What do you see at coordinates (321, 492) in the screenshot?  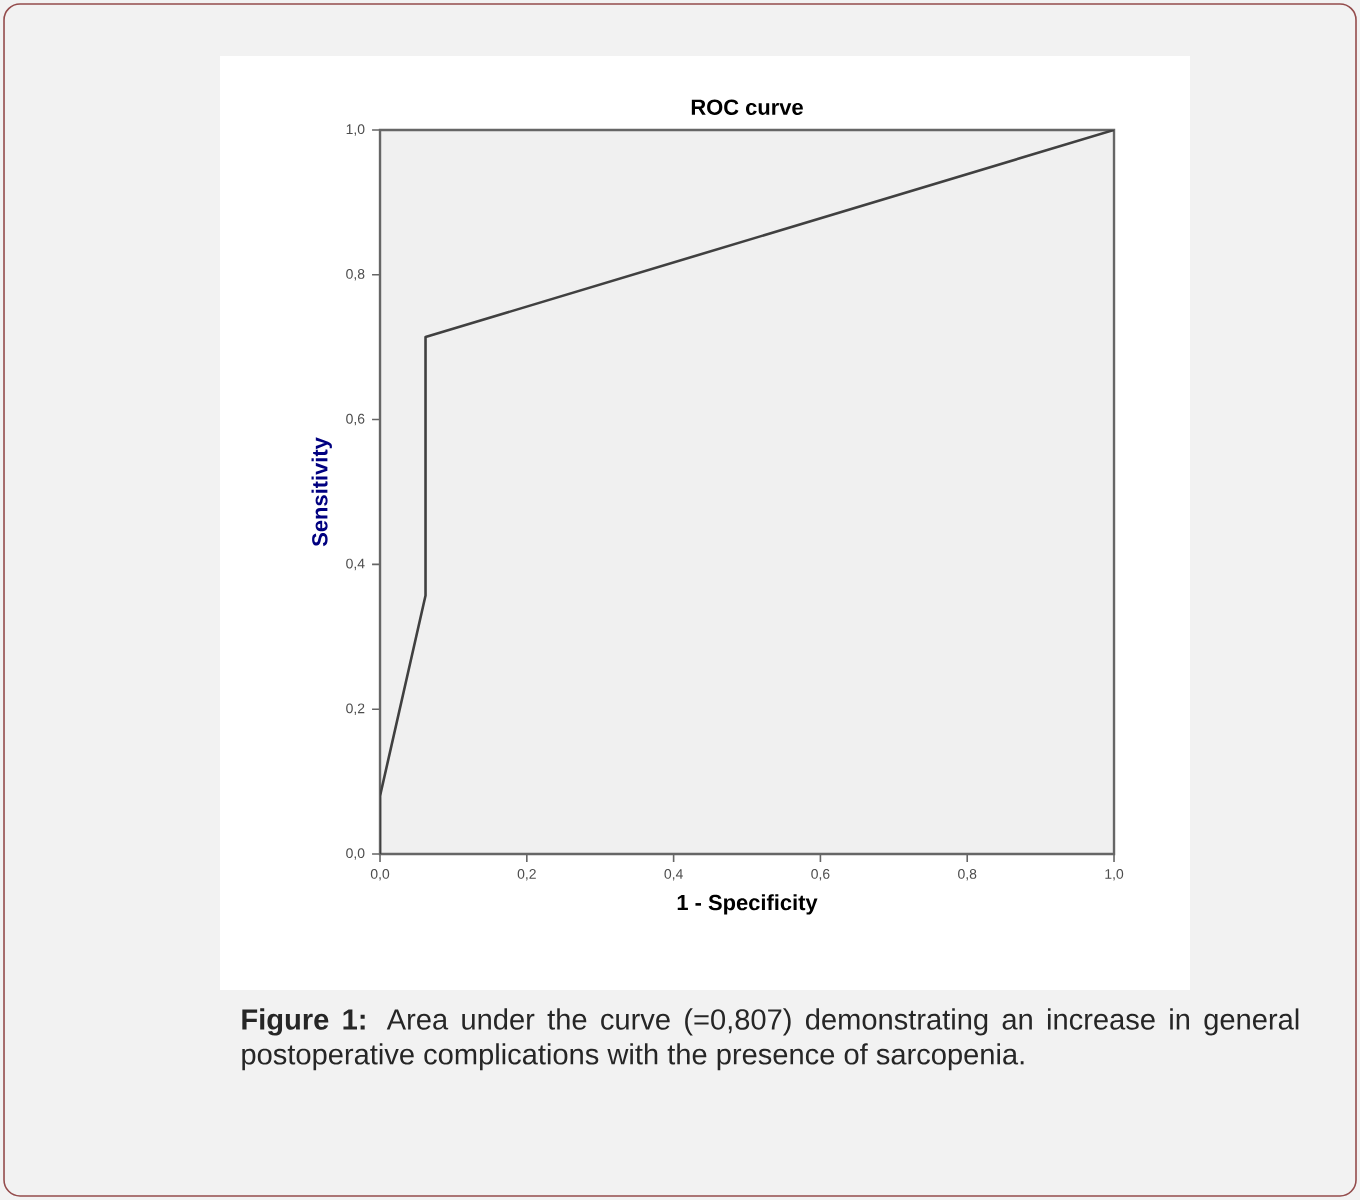 I see `y-axis-title: Sensitivity` at bounding box center [321, 492].